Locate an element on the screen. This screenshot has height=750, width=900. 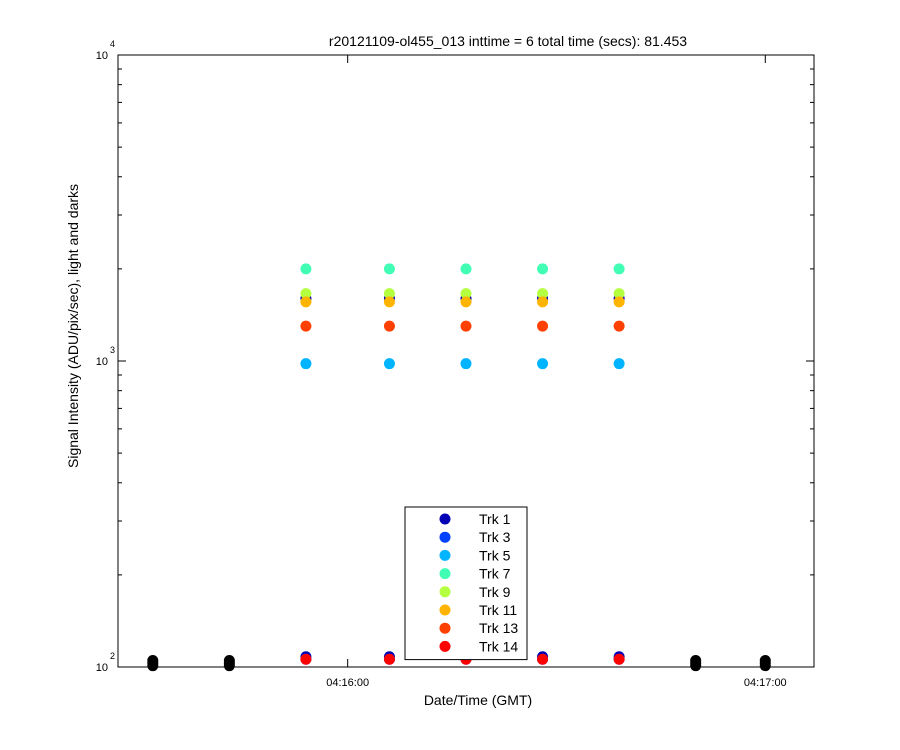
x-tick-label: 04:16:00 is located at coordinates (347, 683).